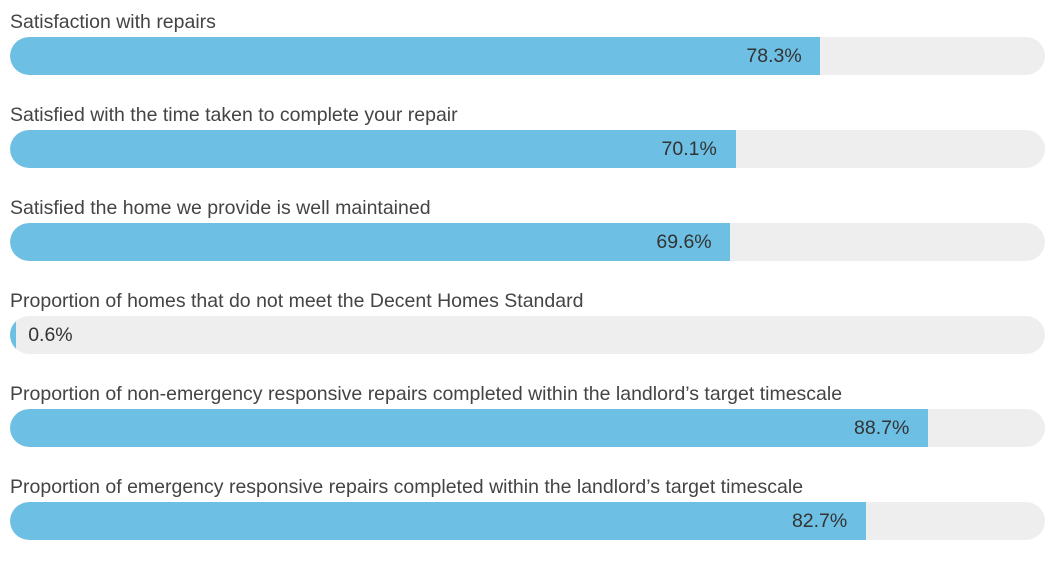  I want to click on bar-track: 78.3%, so click(527, 56).